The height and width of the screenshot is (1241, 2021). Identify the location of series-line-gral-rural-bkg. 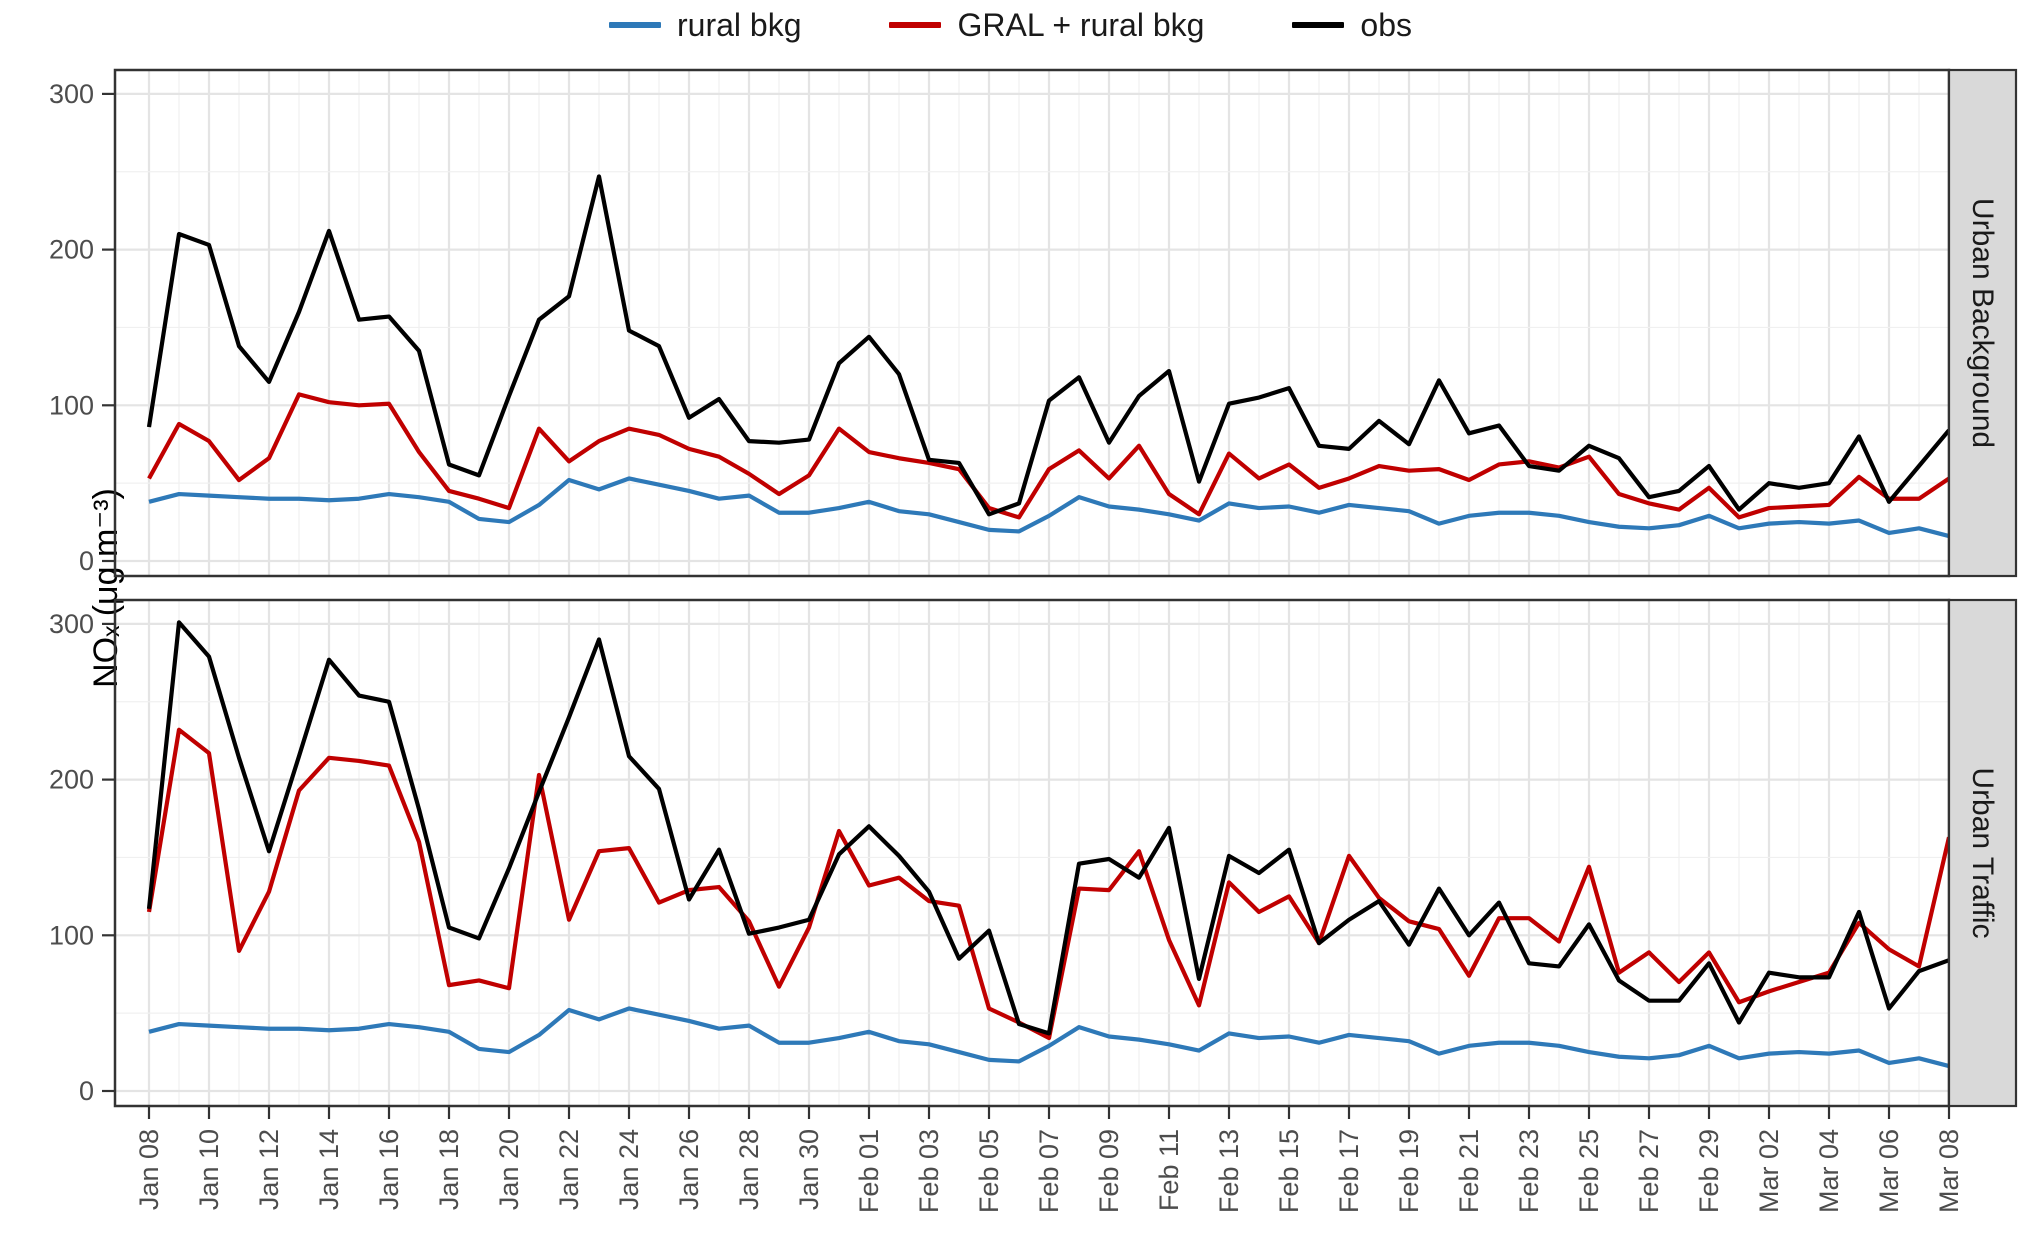
(1049, 456).